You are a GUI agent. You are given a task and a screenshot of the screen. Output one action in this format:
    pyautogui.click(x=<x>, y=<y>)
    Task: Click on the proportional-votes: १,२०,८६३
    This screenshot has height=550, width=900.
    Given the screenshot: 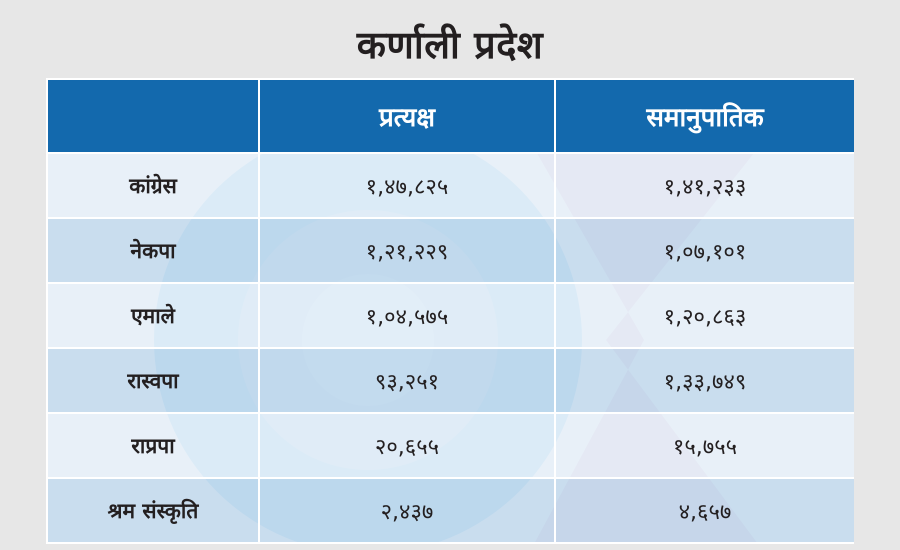 What is the action you would take?
    pyautogui.click(x=704, y=315)
    